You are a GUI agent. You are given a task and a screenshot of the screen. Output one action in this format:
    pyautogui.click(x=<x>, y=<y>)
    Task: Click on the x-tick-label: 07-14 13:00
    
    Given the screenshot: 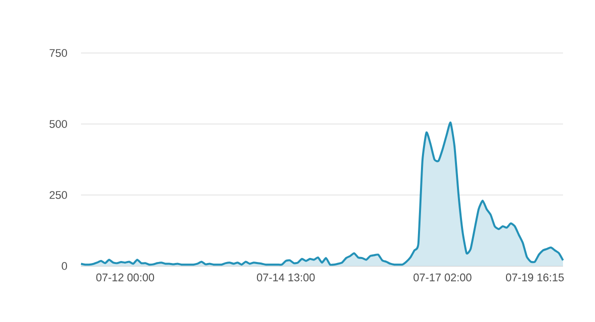 What is the action you would take?
    pyautogui.click(x=285, y=278)
    